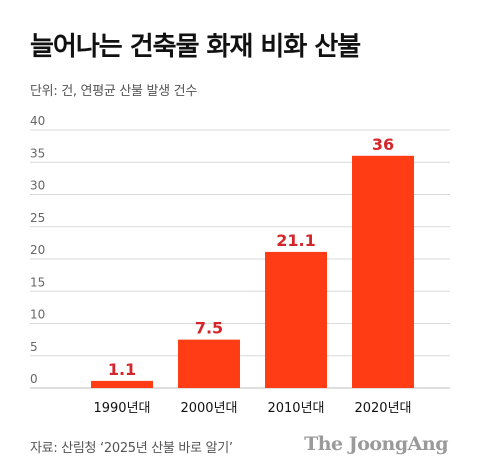 This screenshot has width=480, height=475. I want to click on y-axis-ticks: 0 5 10 15 20 25 30 35 40, so click(37, 250).